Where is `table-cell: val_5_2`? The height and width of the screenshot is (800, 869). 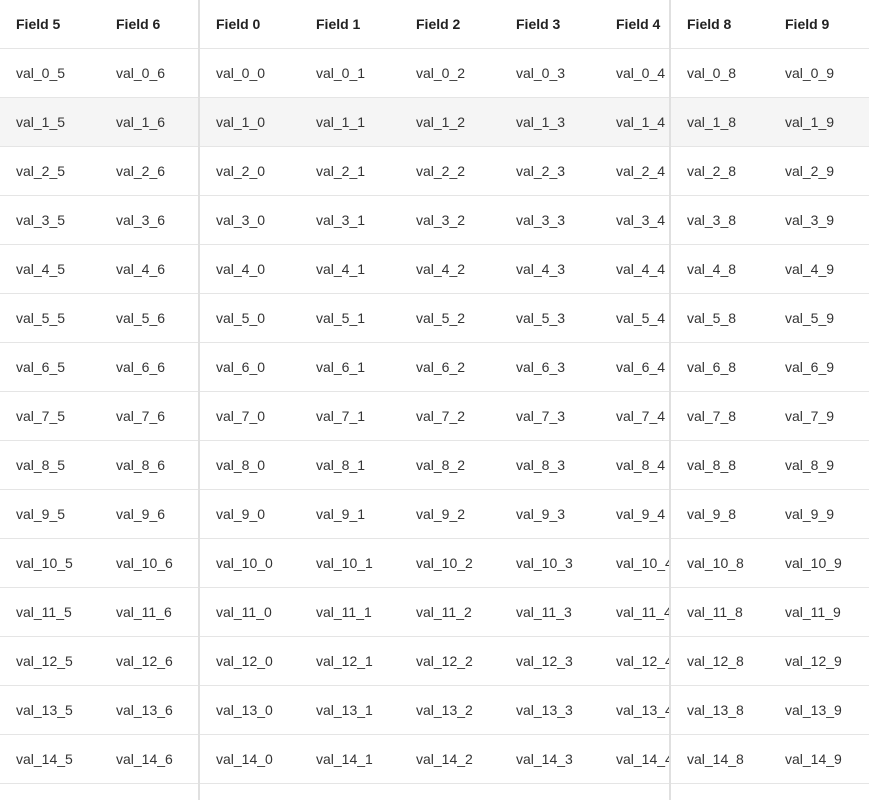
table-cell: val_5_2 is located at coordinates (441, 318).